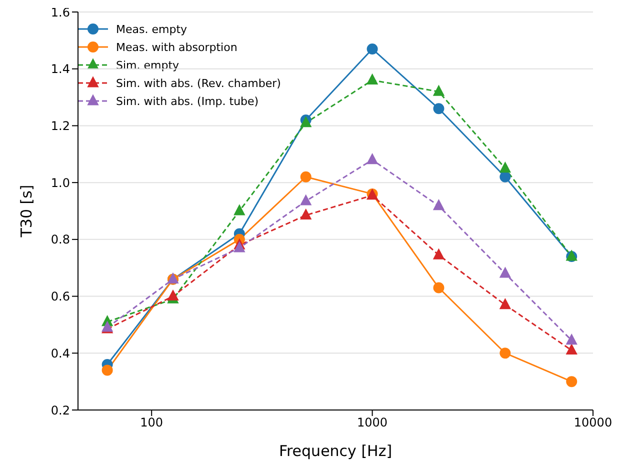 Image resolution: width=623 pixels, height=468 pixels. I want to click on y-axis-title: T30 [s], so click(26, 211).